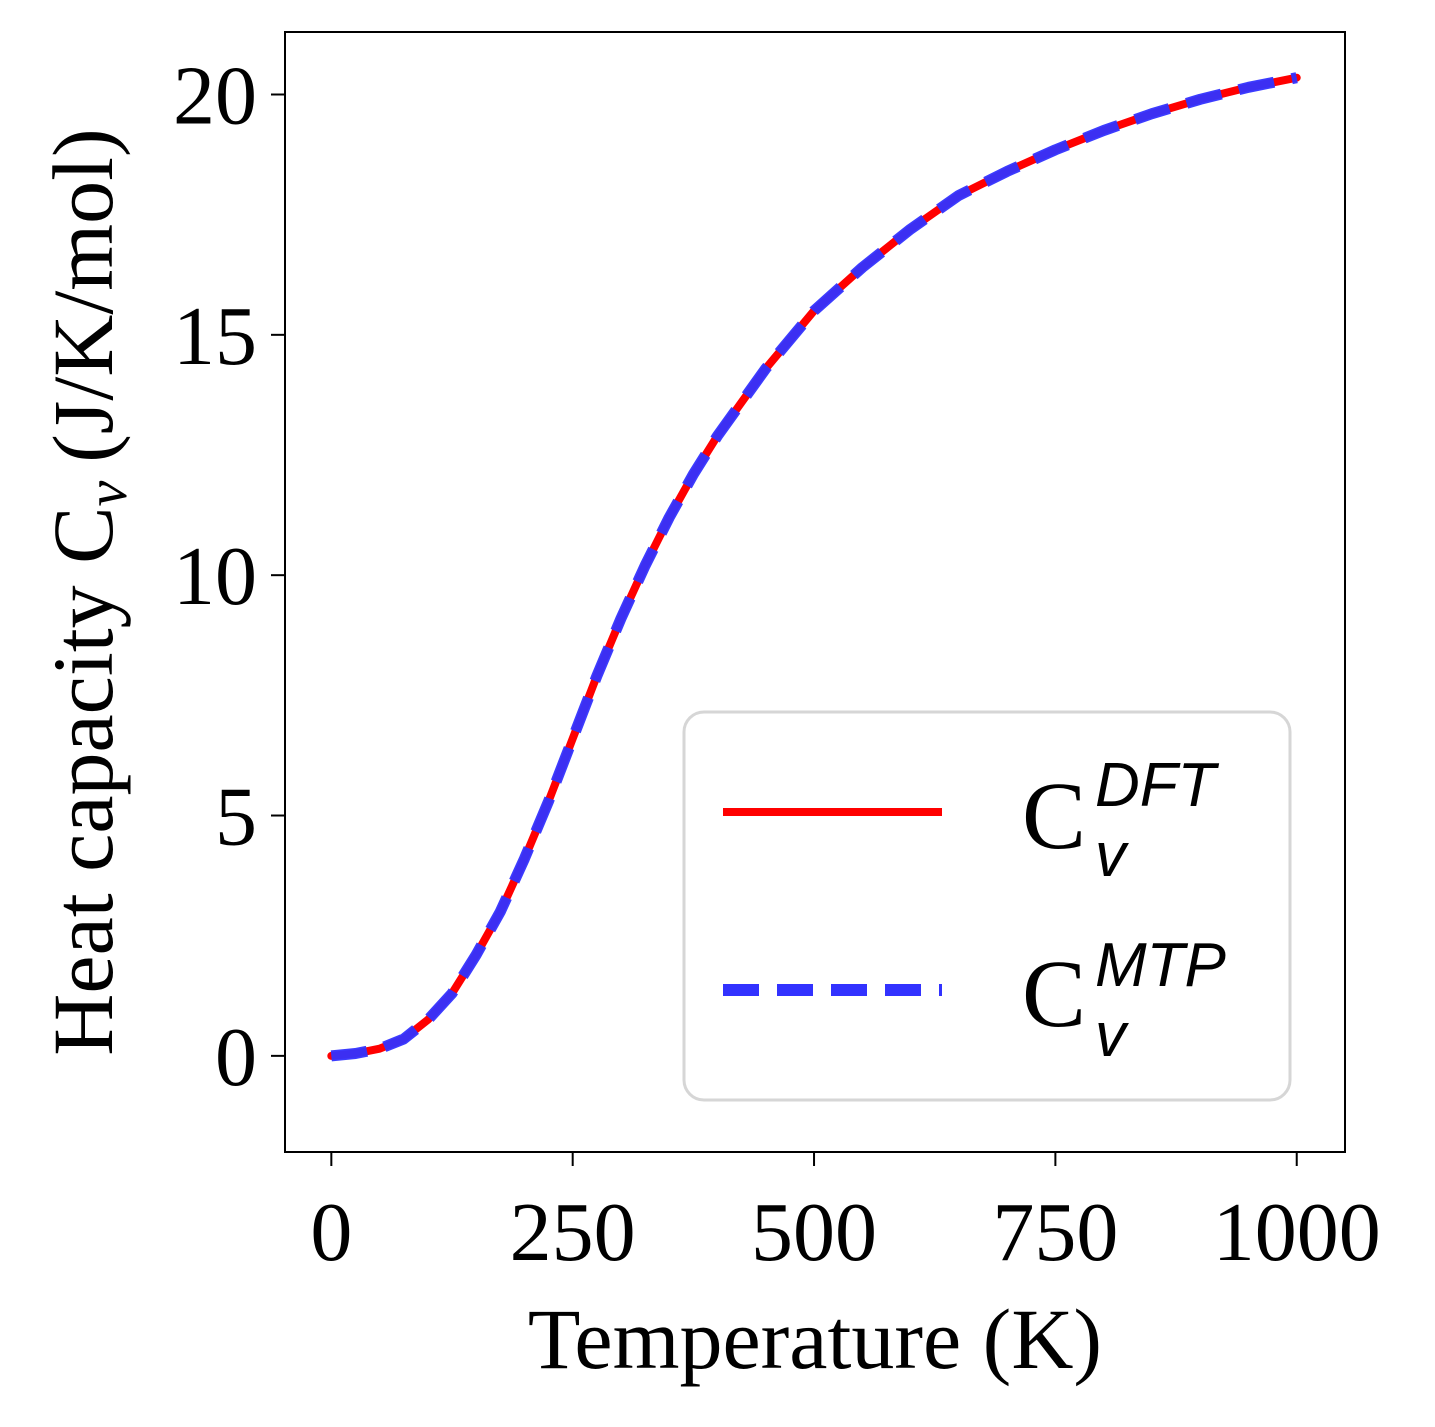 The width and height of the screenshot is (1435, 1427). I want to click on x-tick-label: 250, so click(573, 1232).